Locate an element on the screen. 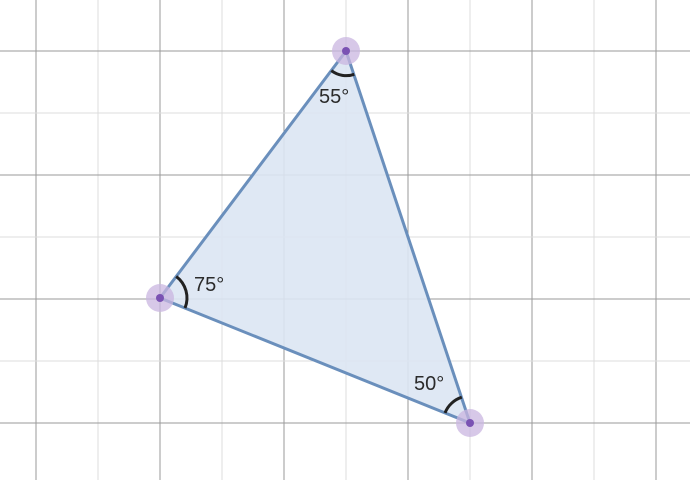 The height and width of the screenshot is (480, 690). angle-arc-left is located at coordinates (182, 292).